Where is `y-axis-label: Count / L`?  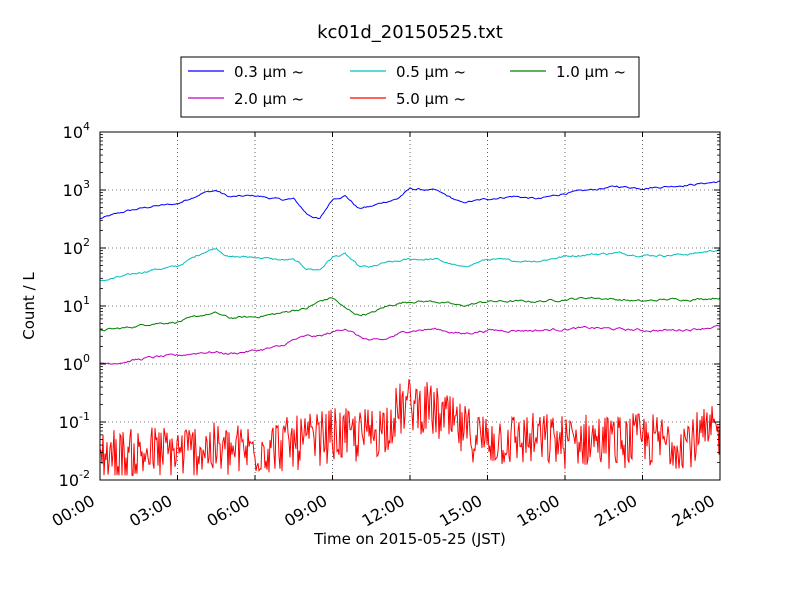 y-axis-label: Count / L is located at coordinates (29, 306).